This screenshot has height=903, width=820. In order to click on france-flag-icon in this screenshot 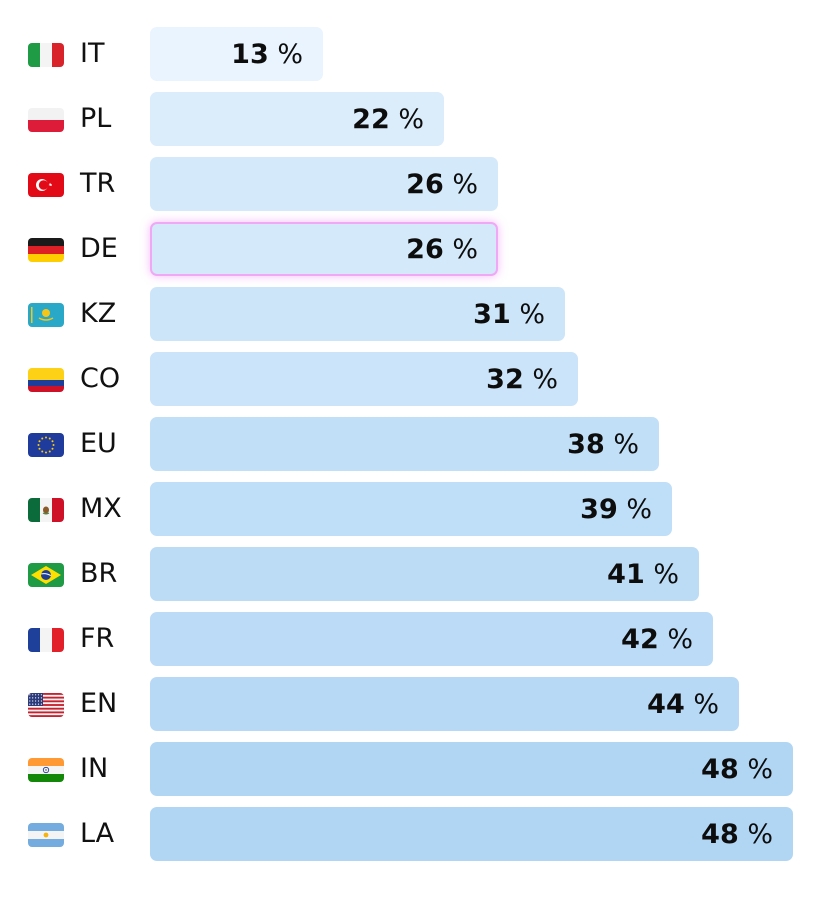, I will do `click(46, 640)`.